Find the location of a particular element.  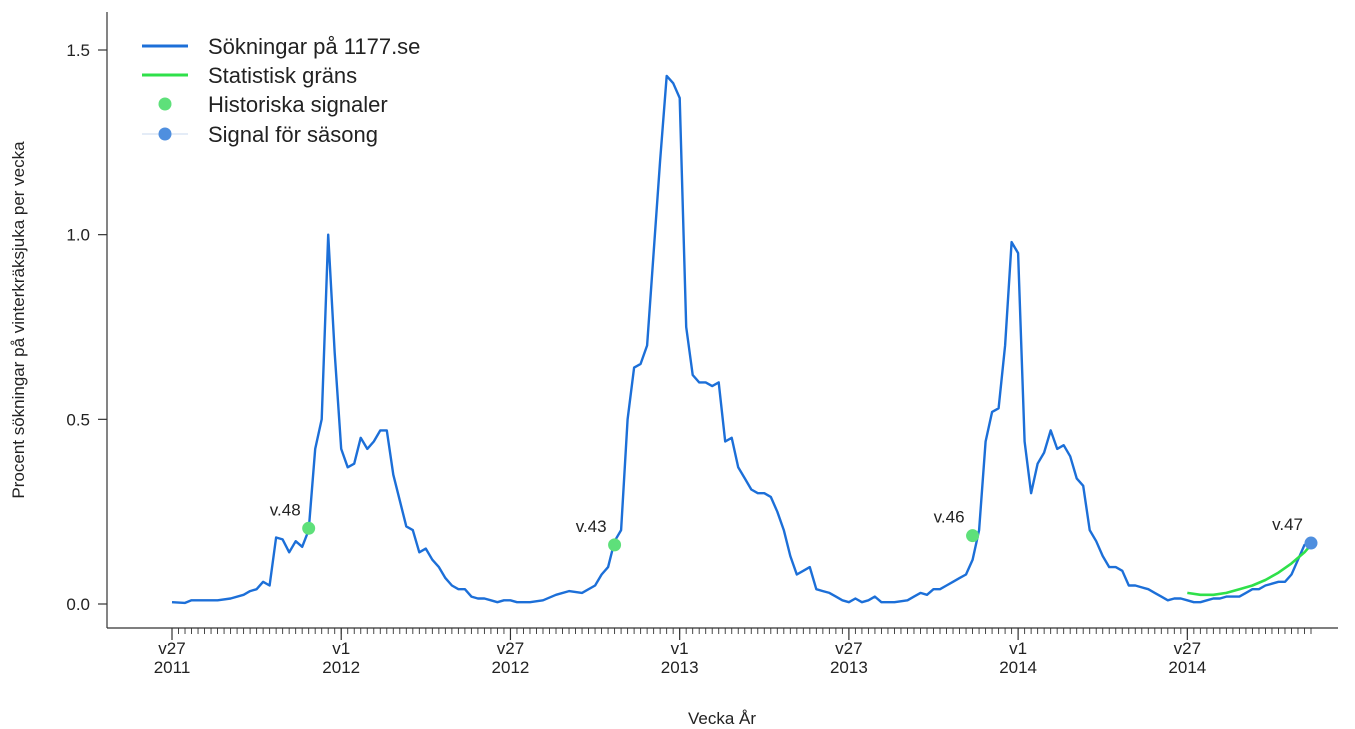

series-line-threshold is located at coordinates (1249, 570).